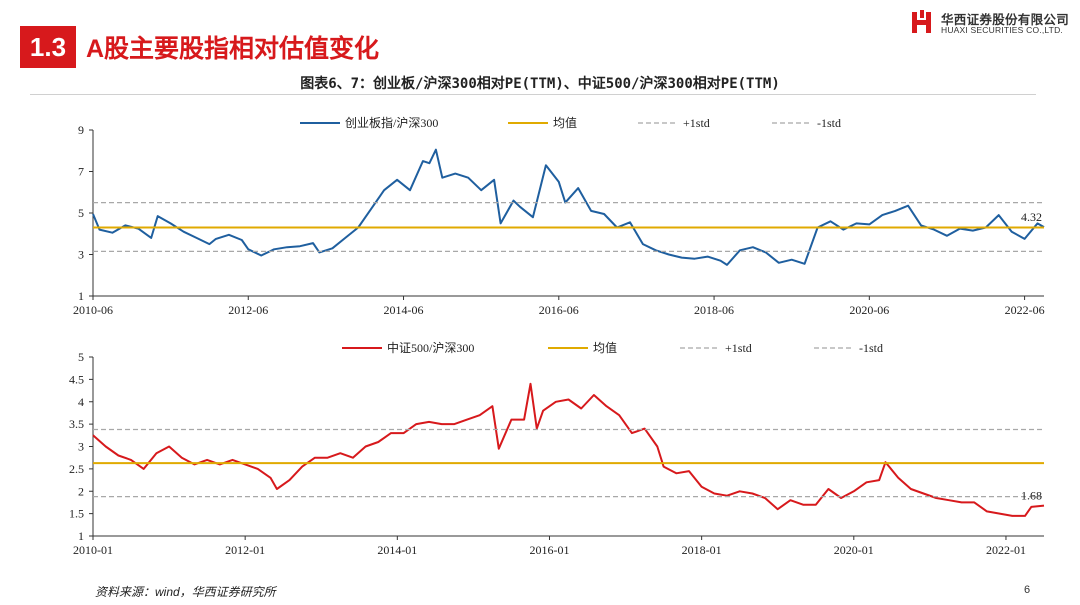 The height and width of the screenshot is (605, 1080). What do you see at coordinates (921, 21) in the screenshot?
I see `huaxi-logo-icon` at bounding box center [921, 21].